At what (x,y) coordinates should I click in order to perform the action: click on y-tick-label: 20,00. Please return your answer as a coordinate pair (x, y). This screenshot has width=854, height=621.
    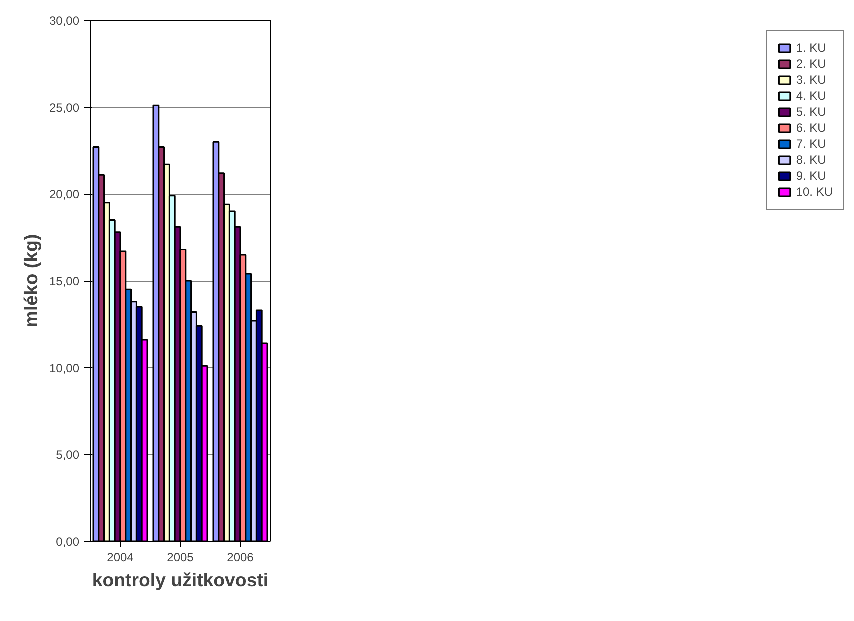
    Looking at the image, I should click on (64, 195).